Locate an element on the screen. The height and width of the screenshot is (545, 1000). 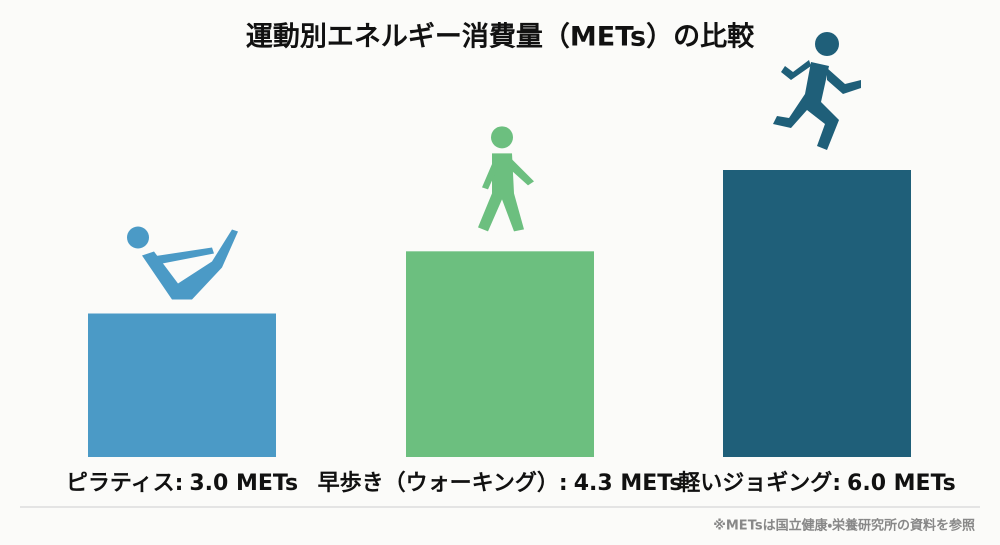
bar-label: 早歩き（ウォーキング）: 4.3 METs is located at coordinates (500, 483).